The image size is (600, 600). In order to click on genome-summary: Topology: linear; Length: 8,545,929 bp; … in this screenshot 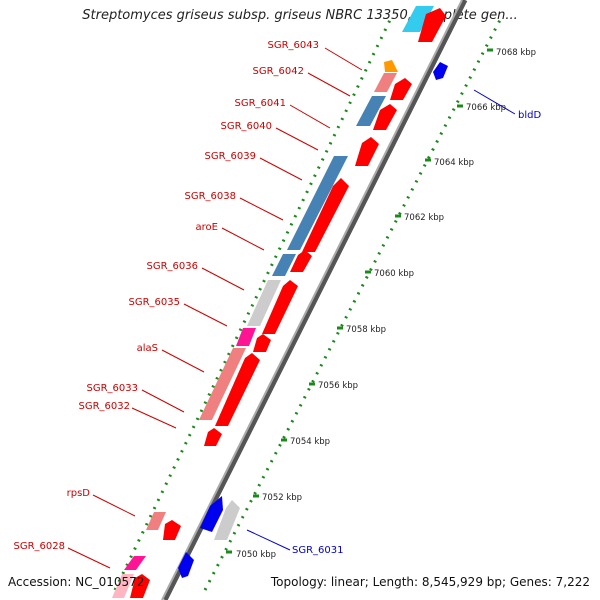, I will do `click(430, 582)`.